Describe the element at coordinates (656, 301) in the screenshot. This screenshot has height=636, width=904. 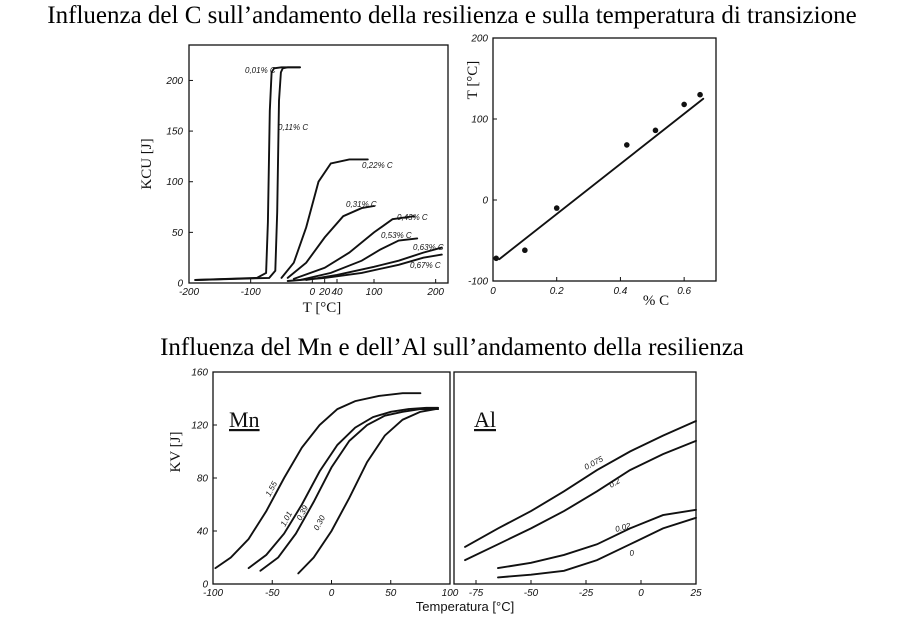
I see `x-axis-label: % C` at that location.